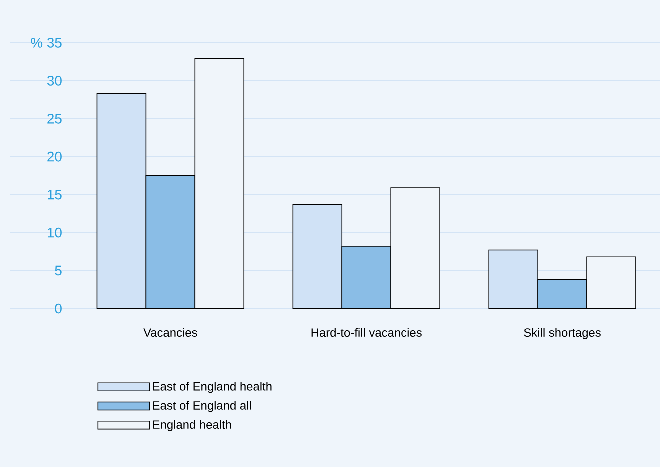 The height and width of the screenshot is (468, 661). What do you see at coordinates (212, 388) in the screenshot?
I see `legend-label: East of England health` at bounding box center [212, 388].